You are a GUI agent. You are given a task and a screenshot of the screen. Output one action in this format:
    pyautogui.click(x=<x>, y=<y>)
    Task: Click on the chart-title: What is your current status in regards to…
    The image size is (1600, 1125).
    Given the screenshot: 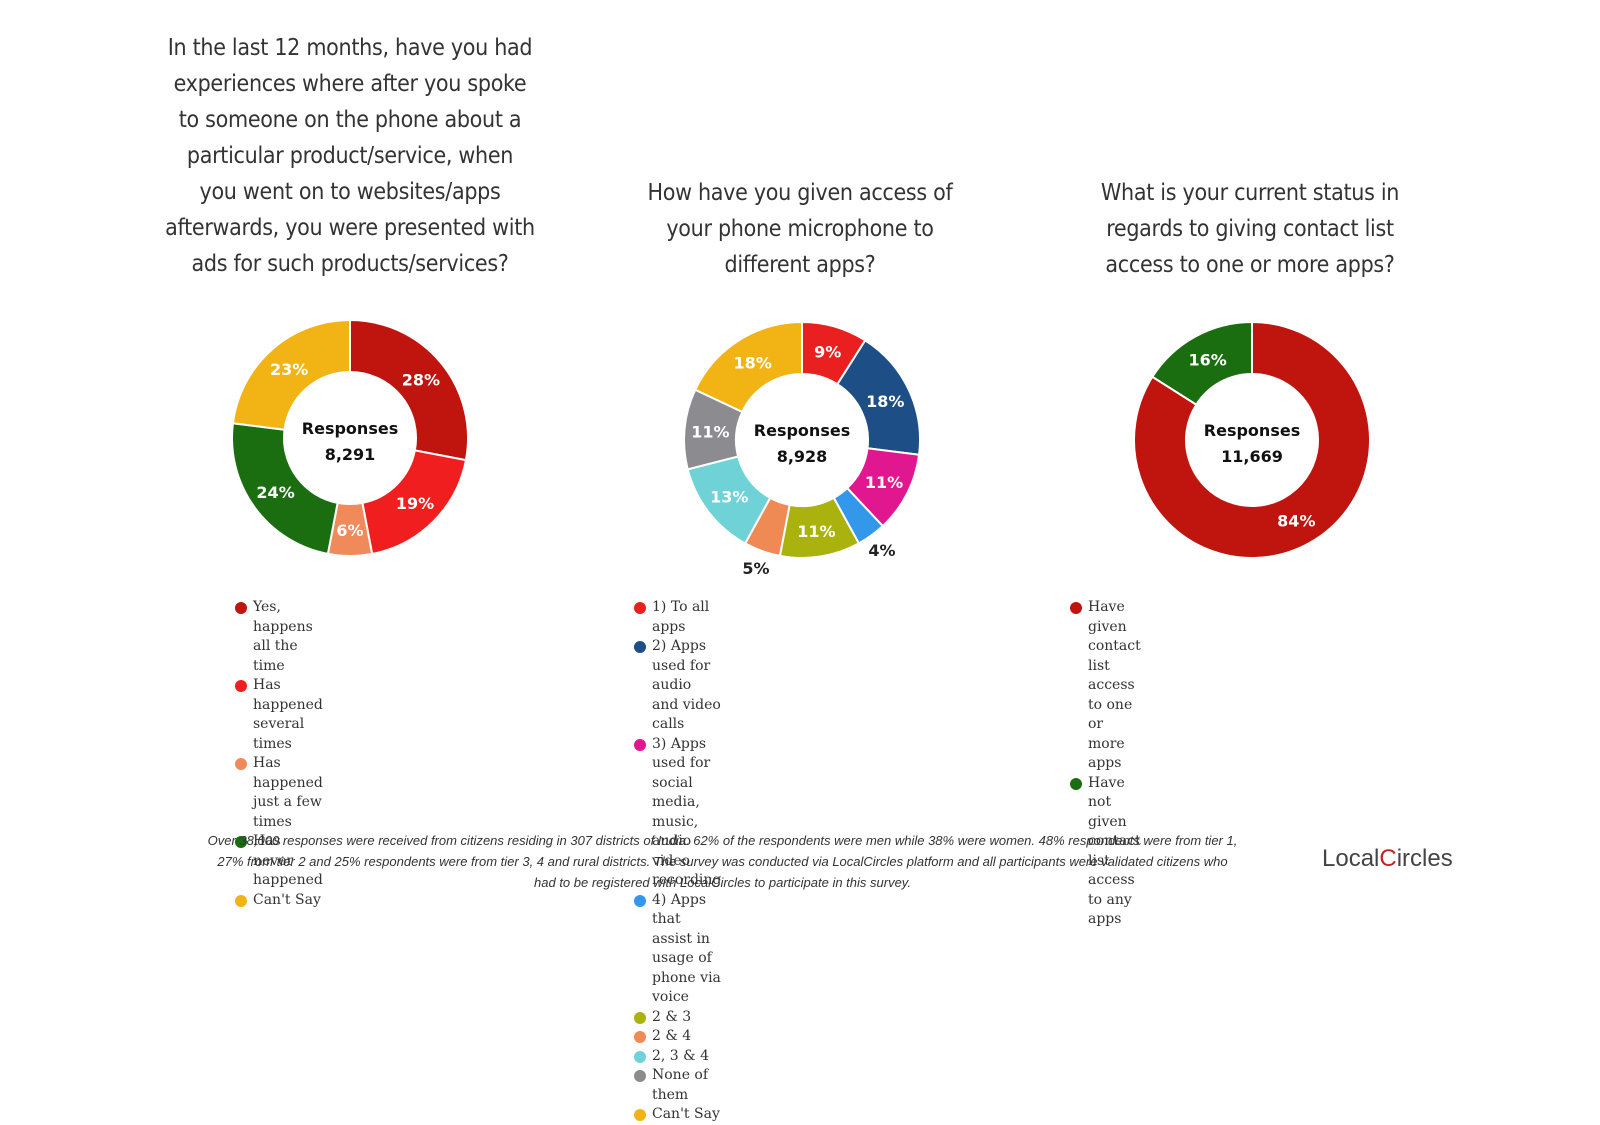 What is the action you would take?
    pyautogui.click(x=1250, y=229)
    